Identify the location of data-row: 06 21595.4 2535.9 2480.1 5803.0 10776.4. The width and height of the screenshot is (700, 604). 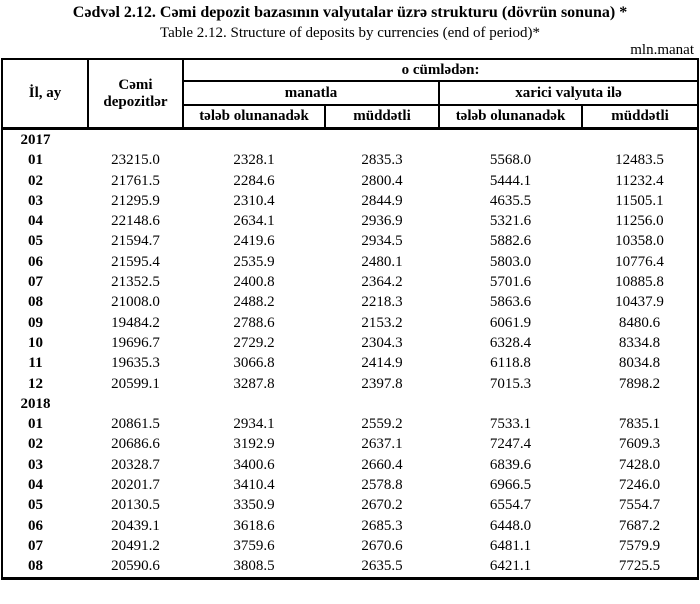
(350, 262).